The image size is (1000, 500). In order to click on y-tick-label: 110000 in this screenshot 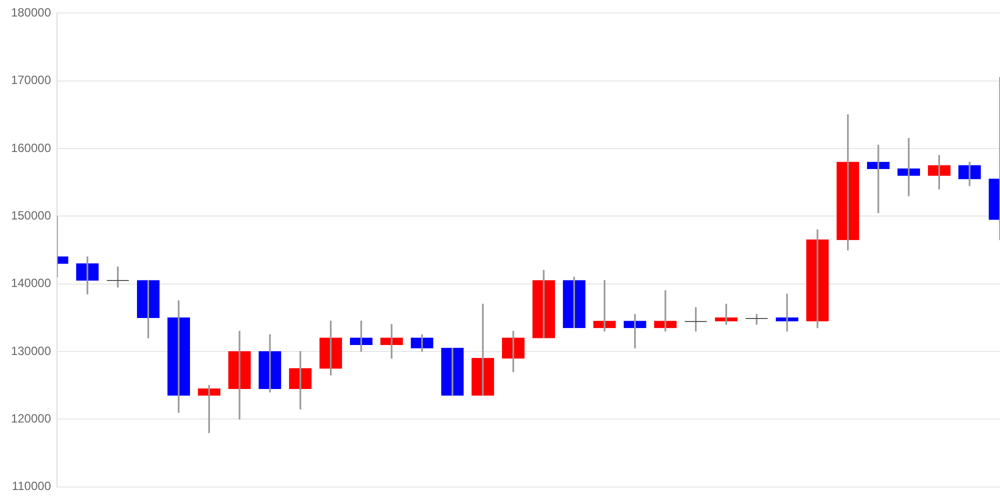, I will do `click(32, 486)`.